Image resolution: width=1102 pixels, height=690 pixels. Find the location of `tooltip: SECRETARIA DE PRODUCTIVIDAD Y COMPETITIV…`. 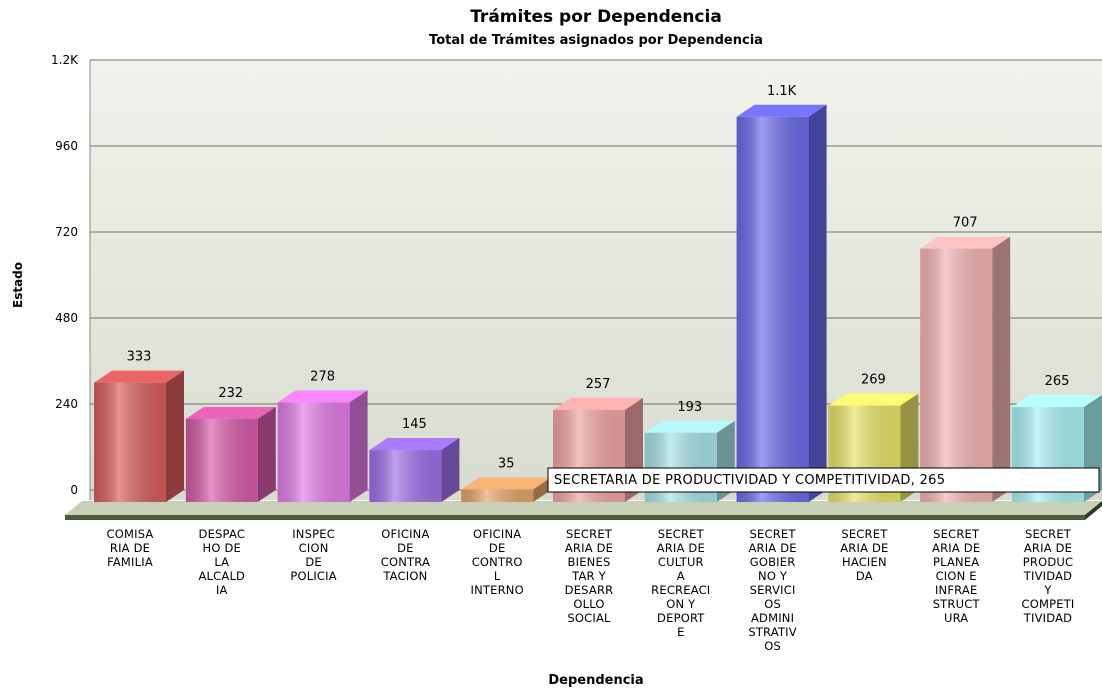

tooltip: SECRETARIA DE PRODUCTIVIDAD Y COMPETITIV… is located at coordinates (823, 480).